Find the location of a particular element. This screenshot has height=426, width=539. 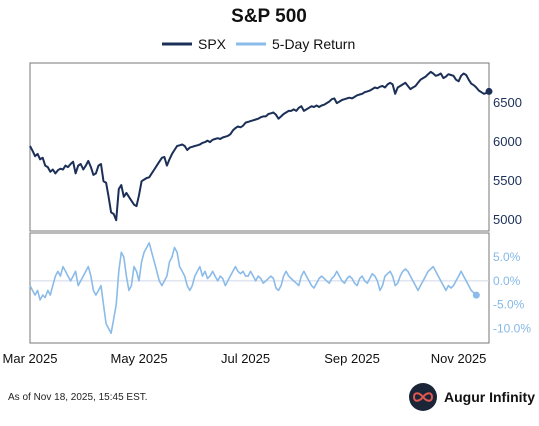

y-tick-label-return: 0.0% is located at coordinates (507, 281).